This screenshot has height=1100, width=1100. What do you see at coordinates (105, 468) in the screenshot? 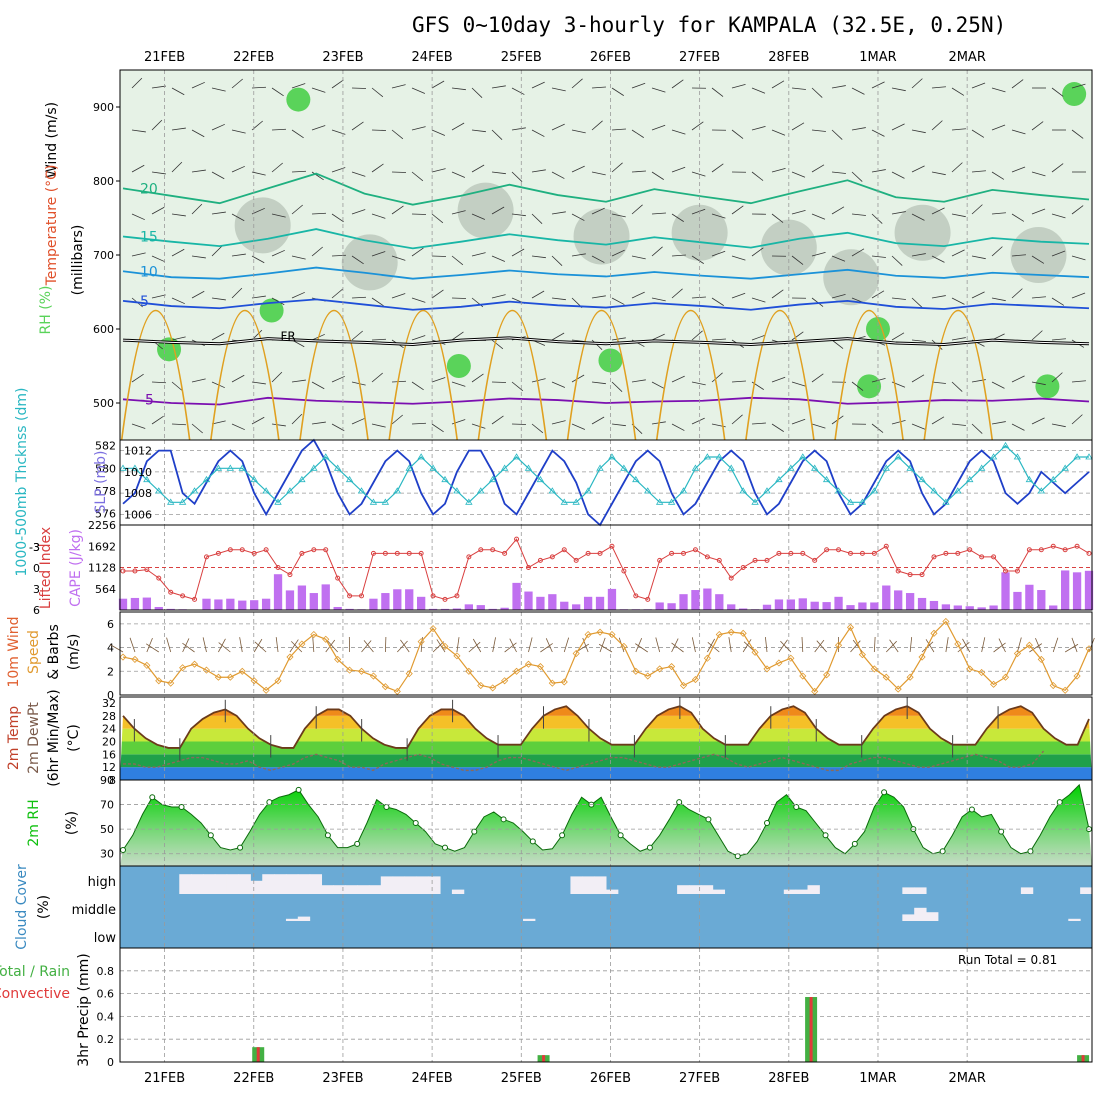
I see `thickness-tick-label: 580` at bounding box center [105, 468].